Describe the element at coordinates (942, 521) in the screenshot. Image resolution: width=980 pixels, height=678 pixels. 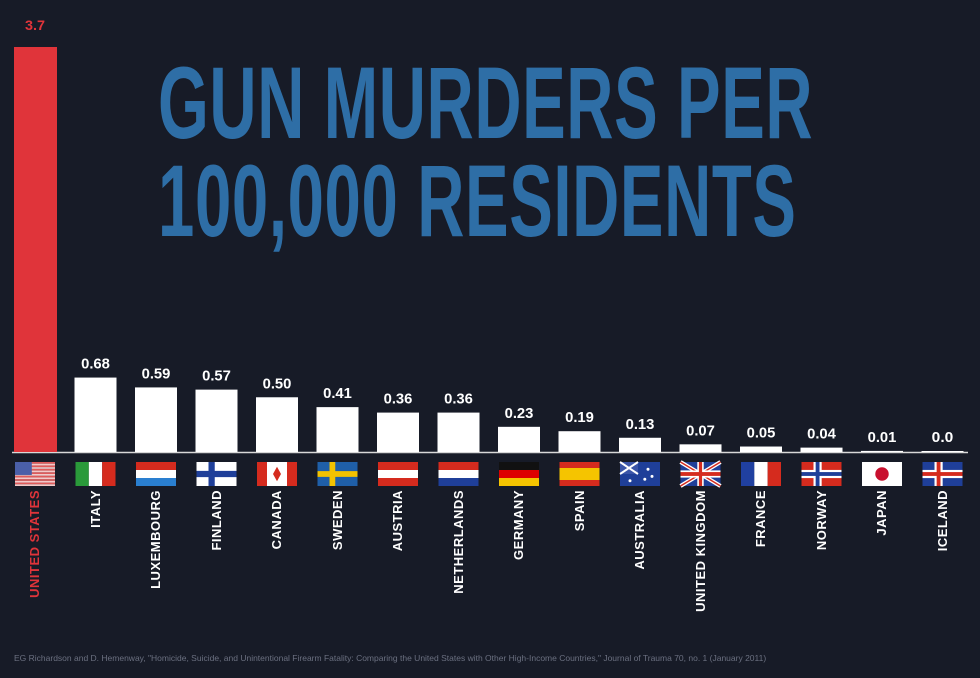
I see `category-label: ICELAND` at that location.